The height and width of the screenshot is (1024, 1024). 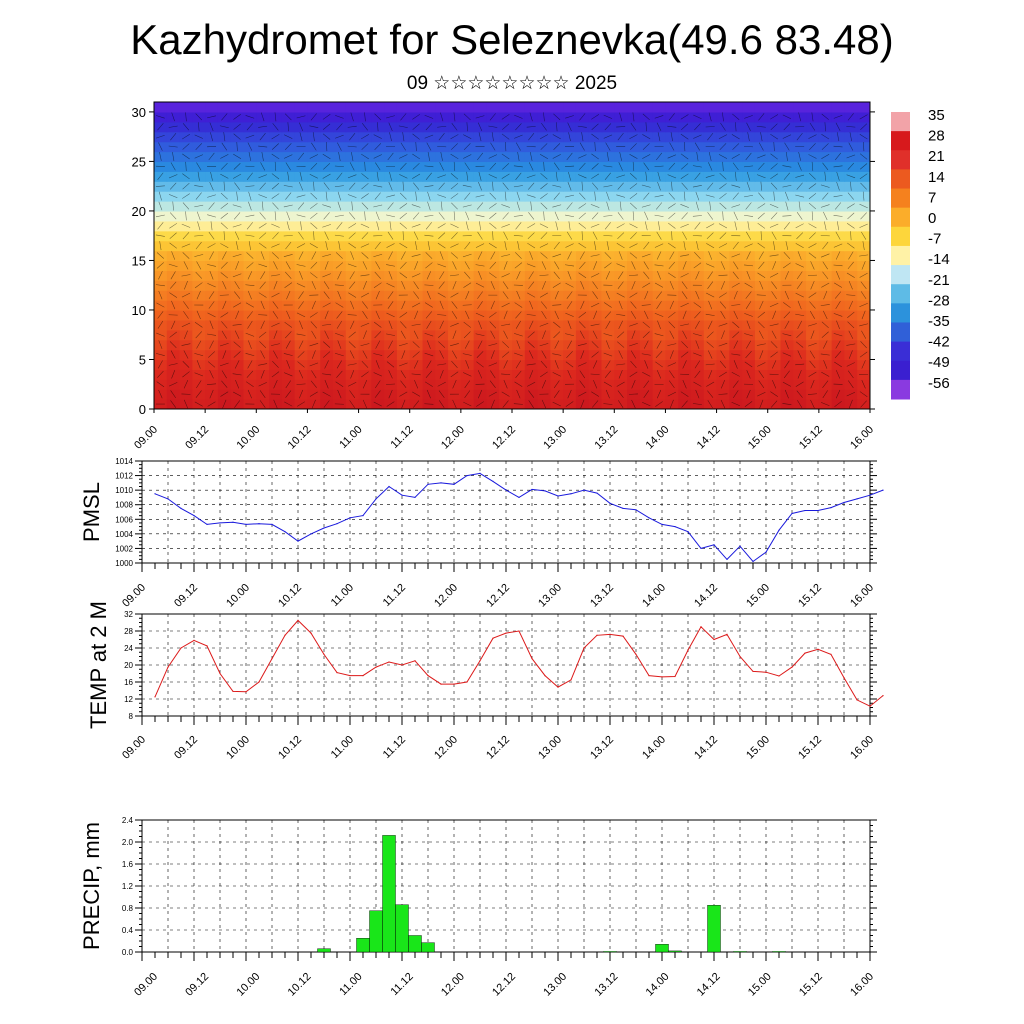 I want to click on x-tick-label: 16.00, so click(x=862, y=596).